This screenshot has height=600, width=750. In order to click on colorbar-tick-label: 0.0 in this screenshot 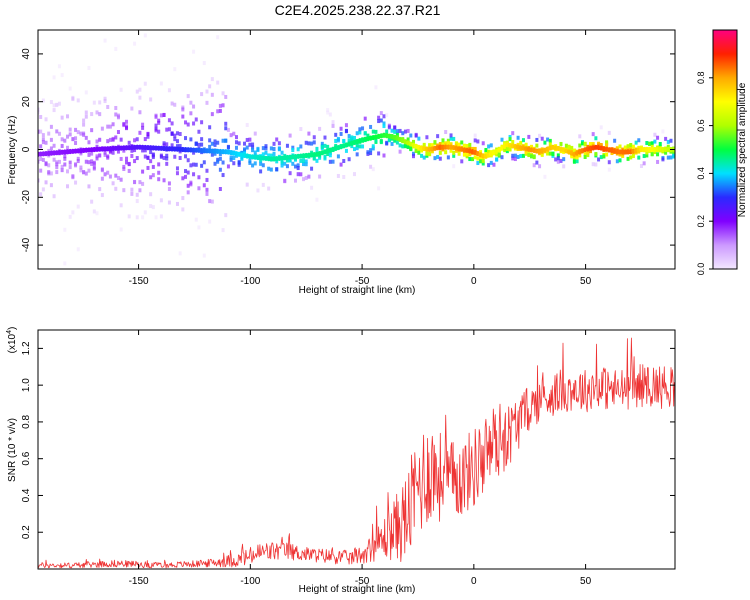, I will do `click(701, 269)`.